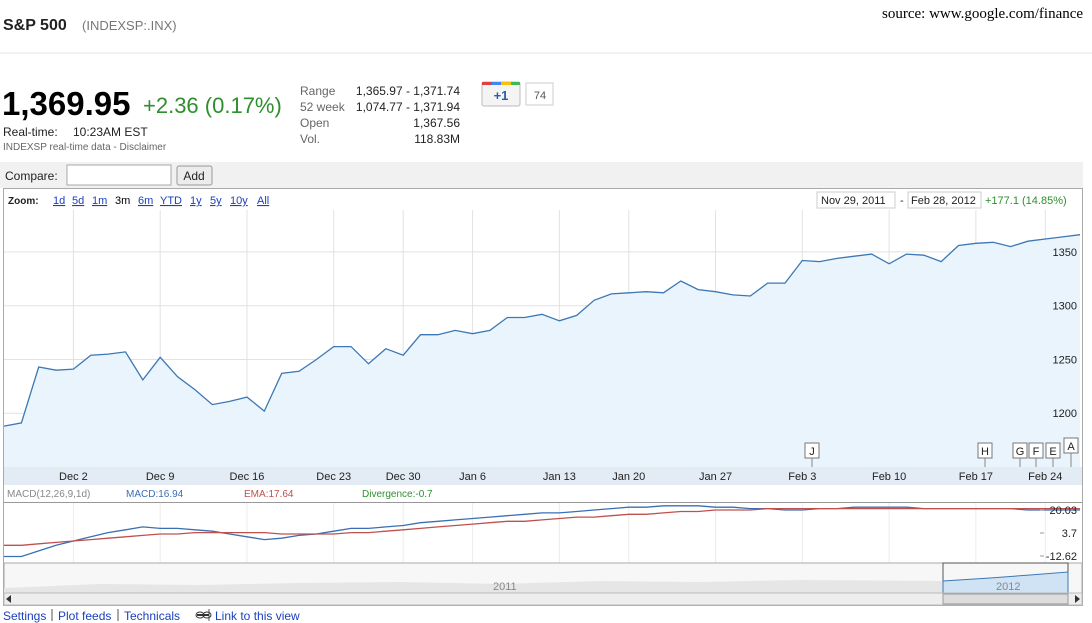 Image resolution: width=1092 pixels, height=623 pixels. What do you see at coordinates (1008, 587) in the screenshot?
I see `navigator-label: 2012` at bounding box center [1008, 587].